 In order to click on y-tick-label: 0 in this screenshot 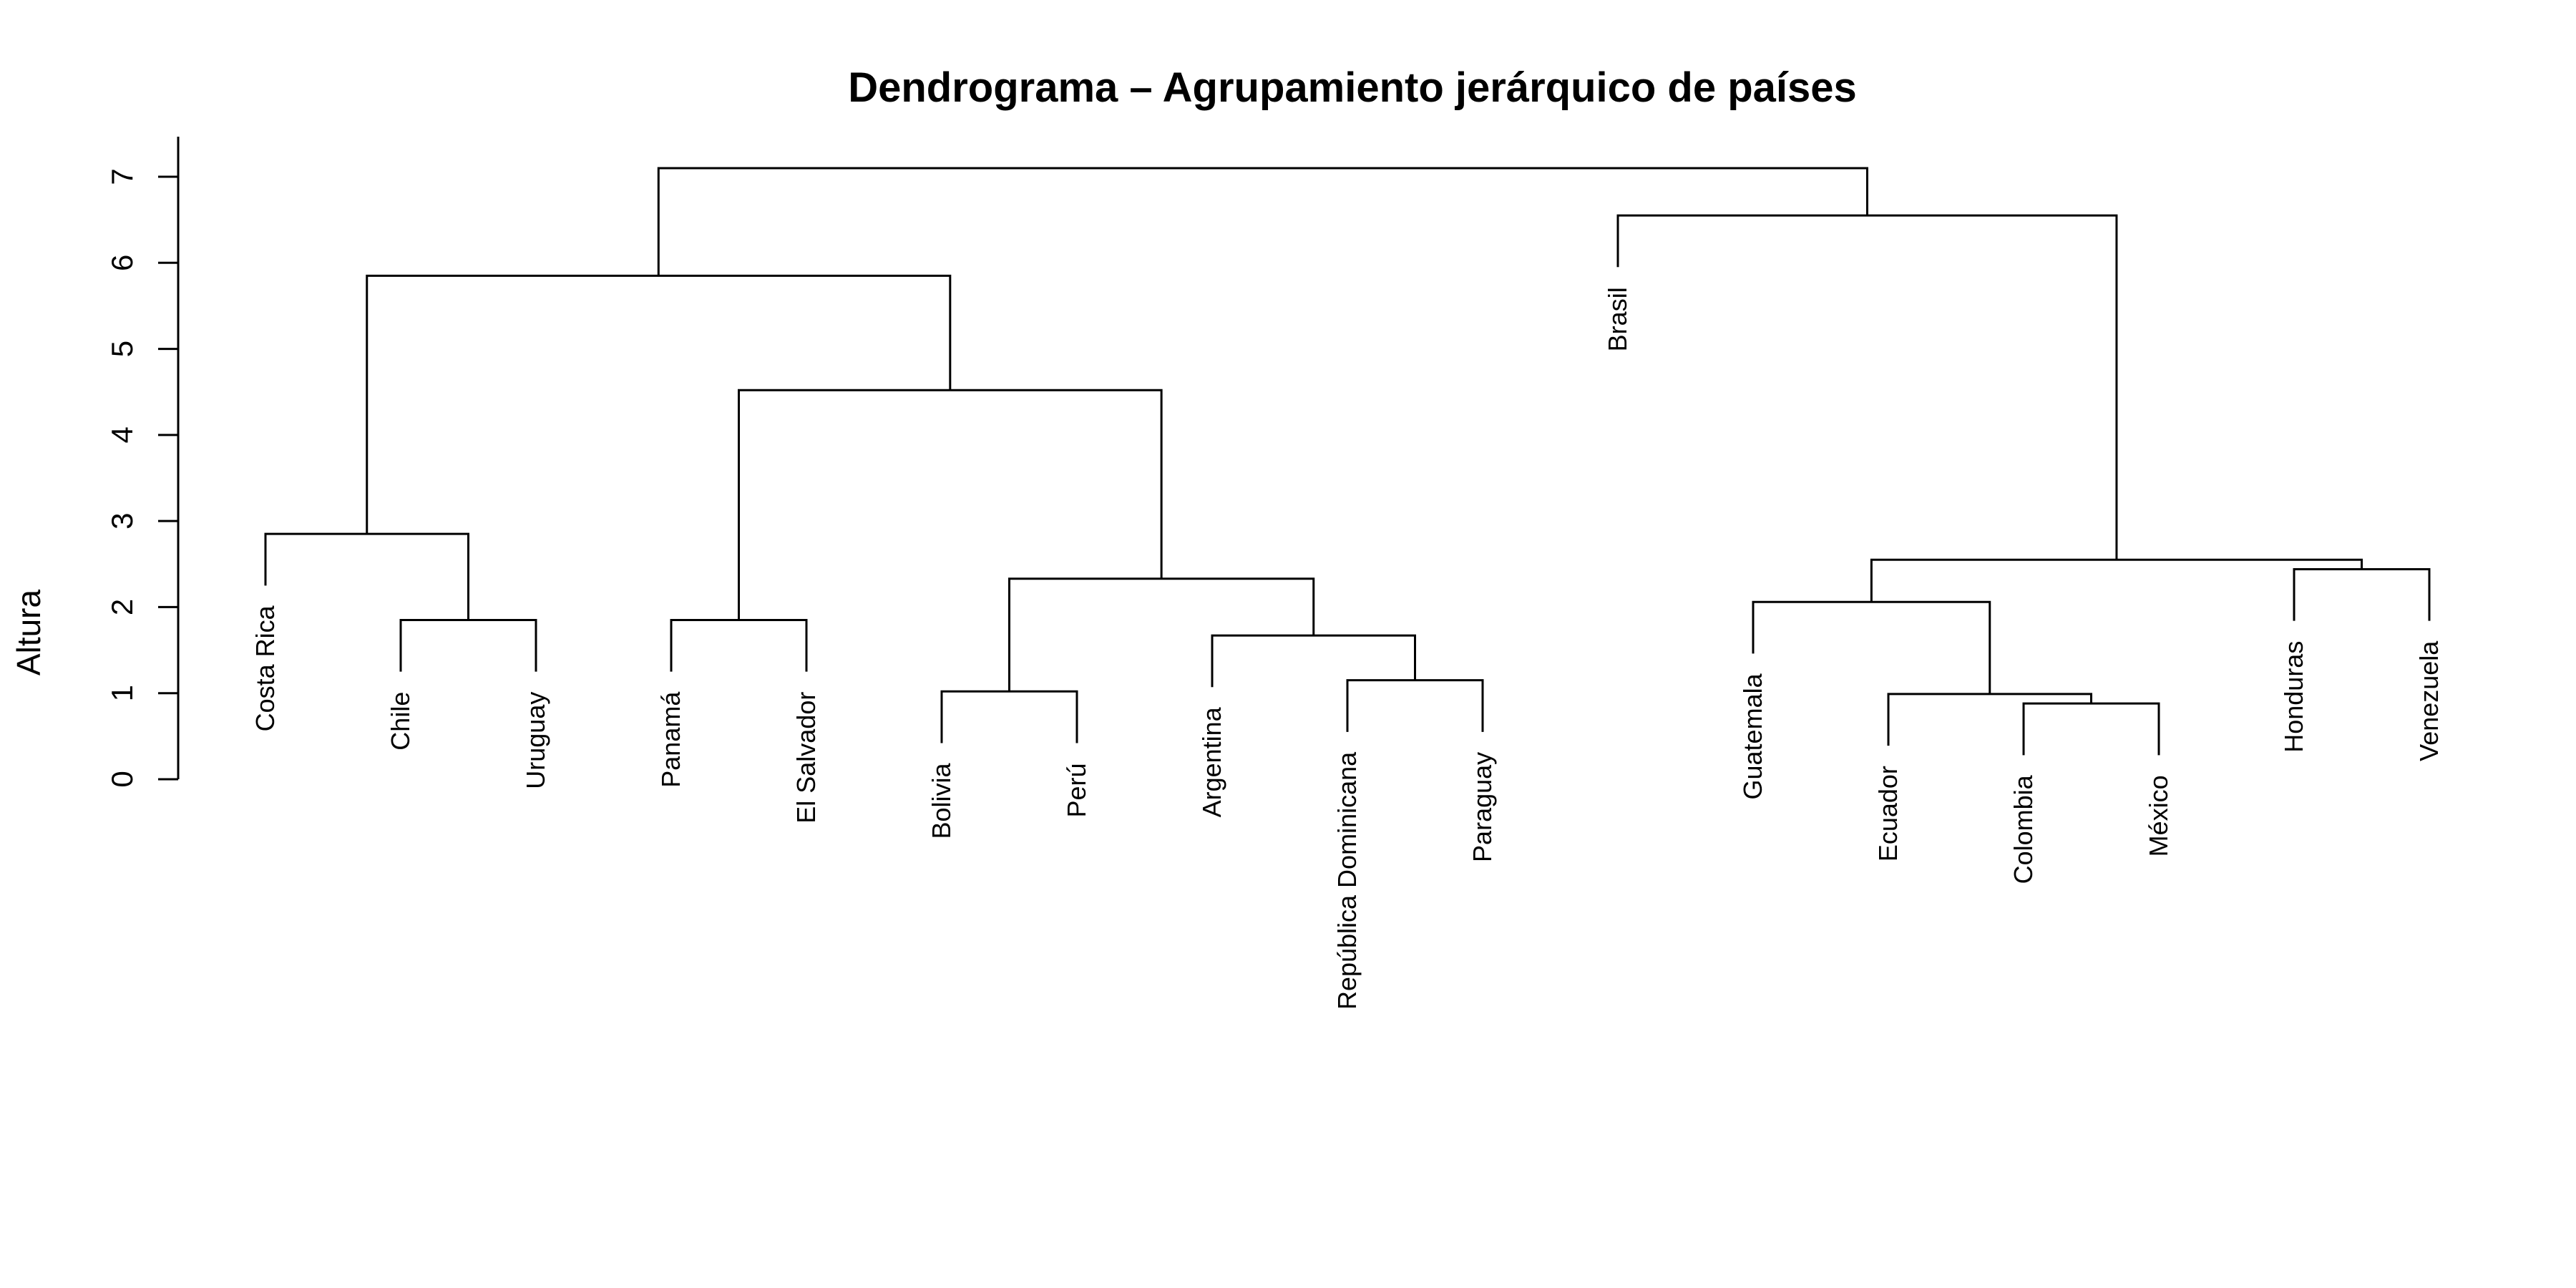, I will do `click(122, 779)`.